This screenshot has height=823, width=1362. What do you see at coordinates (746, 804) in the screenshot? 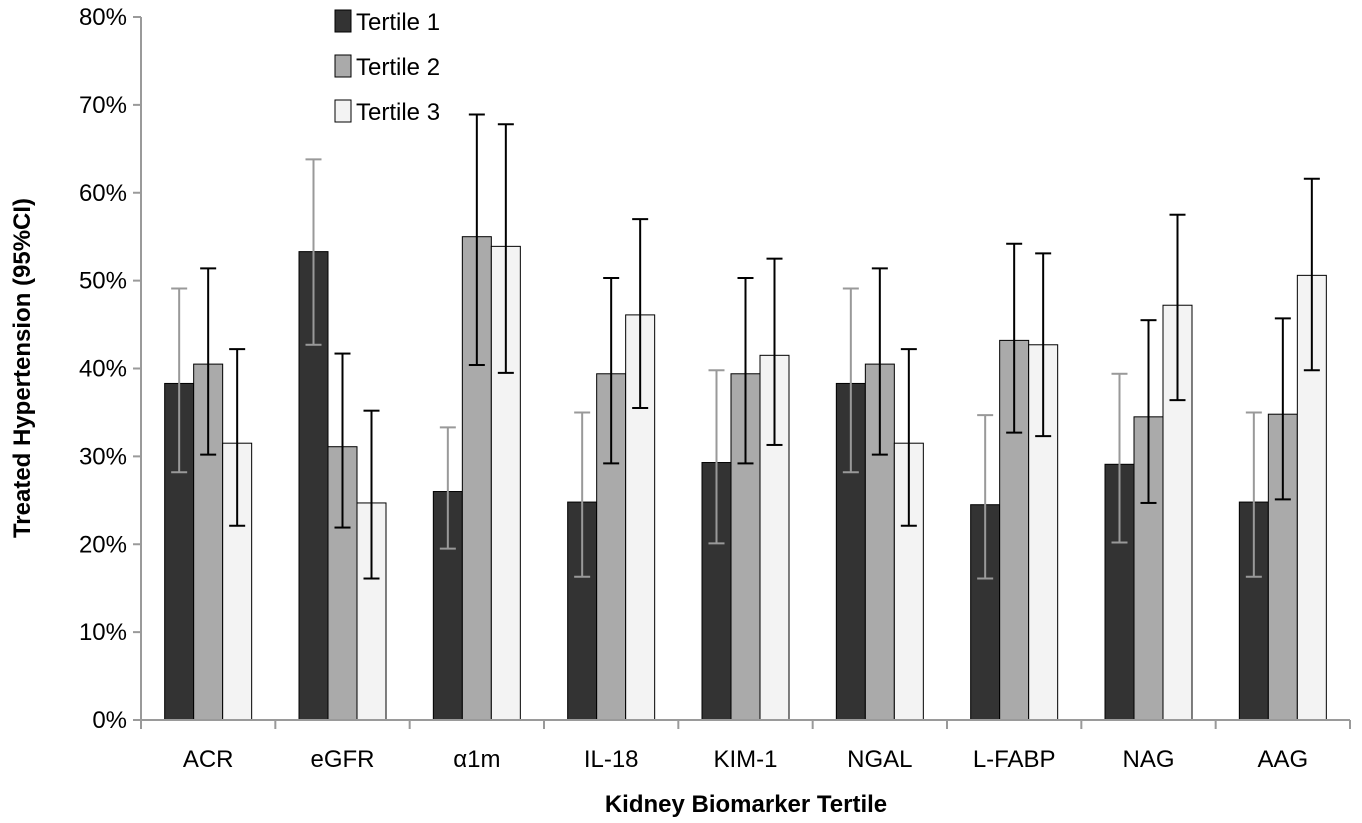
I see `x-axis-title: Kidney Biomarker Tertile` at bounding box center [746, 804].